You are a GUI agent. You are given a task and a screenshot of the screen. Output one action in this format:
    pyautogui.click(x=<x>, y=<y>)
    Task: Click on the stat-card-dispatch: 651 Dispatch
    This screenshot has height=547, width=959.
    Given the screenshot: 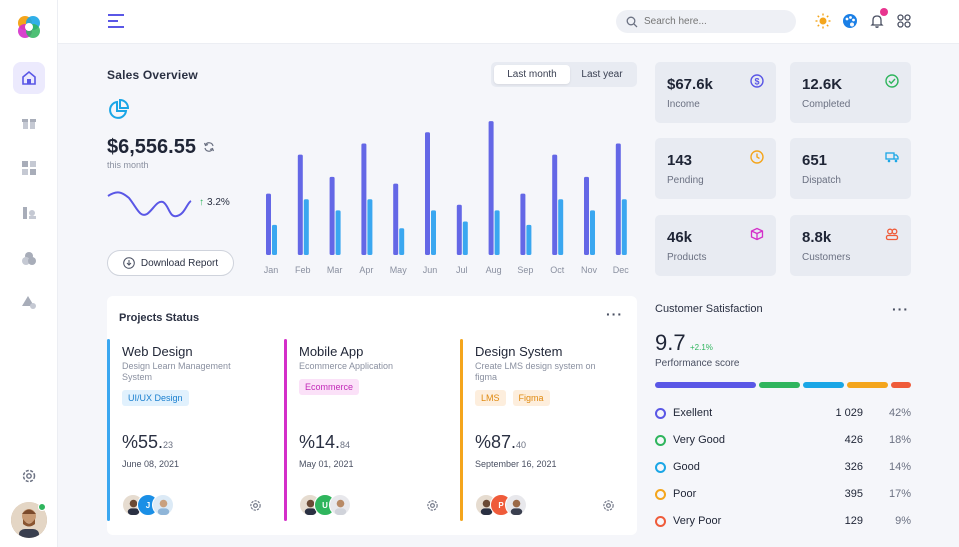 What is the action you would take?
    pyautogui.click(x=850, y=168)
    